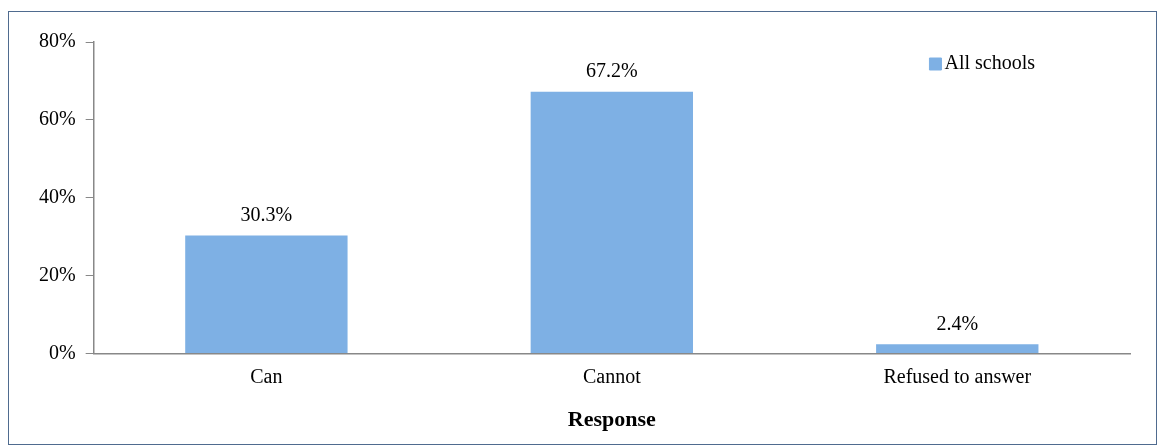  I want to click on text: 67.2%, so click(611, 70).